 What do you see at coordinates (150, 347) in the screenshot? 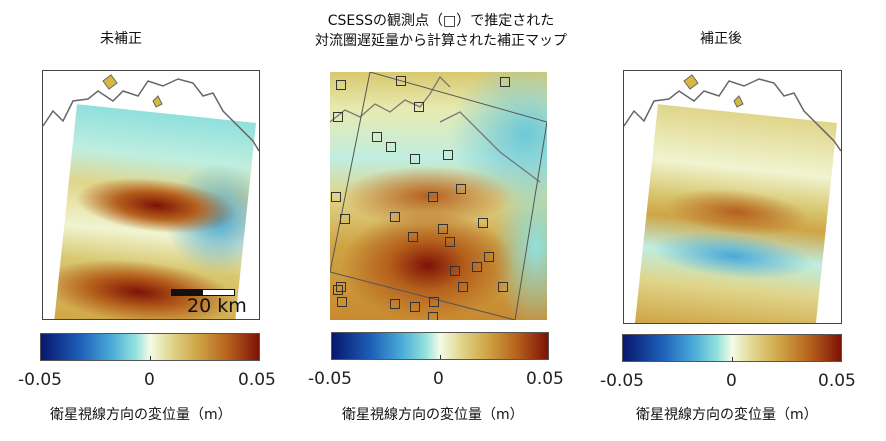
I see `colorbar-uncorrected` at bounding box center [150, 347].